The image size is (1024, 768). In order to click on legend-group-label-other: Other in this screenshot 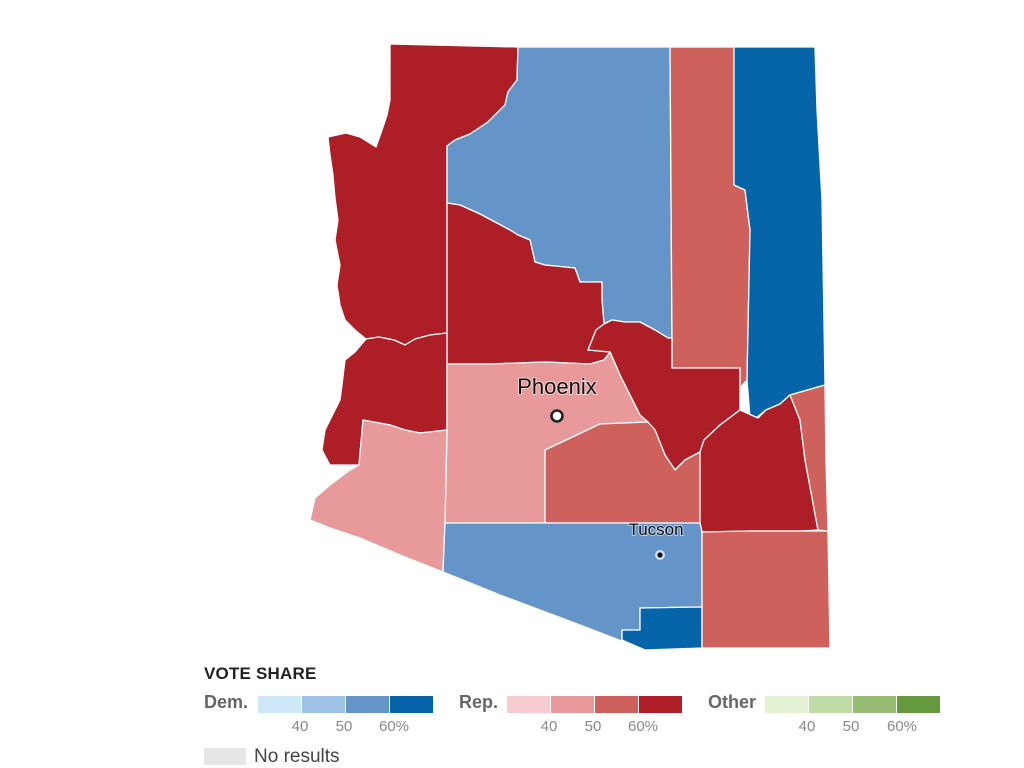, I will do `click(732, 702)`.